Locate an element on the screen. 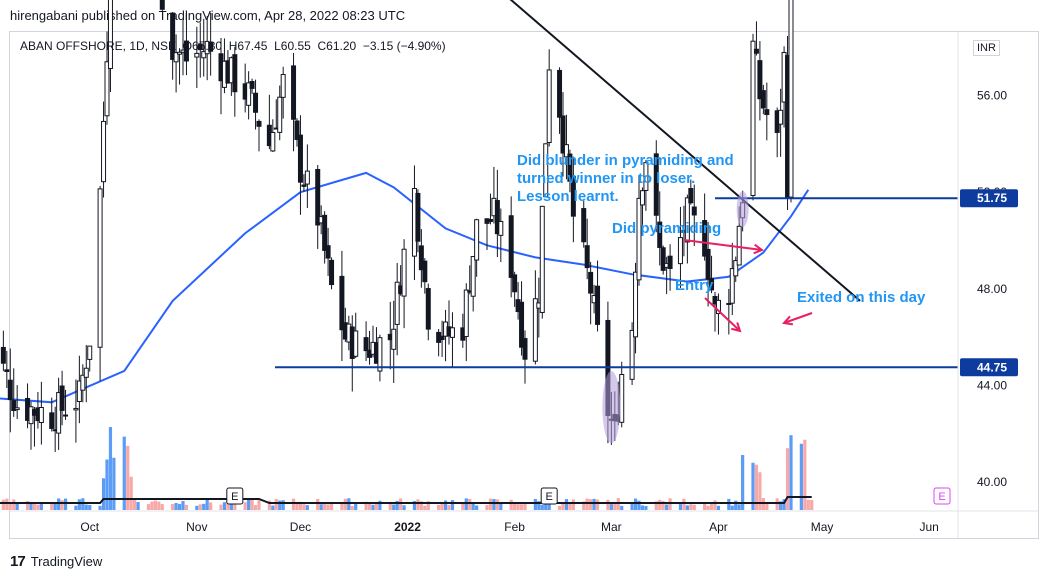 The height and width of the screenshot is (581, 1049). entry-arrow-icon is located at coordinates (723, 315).